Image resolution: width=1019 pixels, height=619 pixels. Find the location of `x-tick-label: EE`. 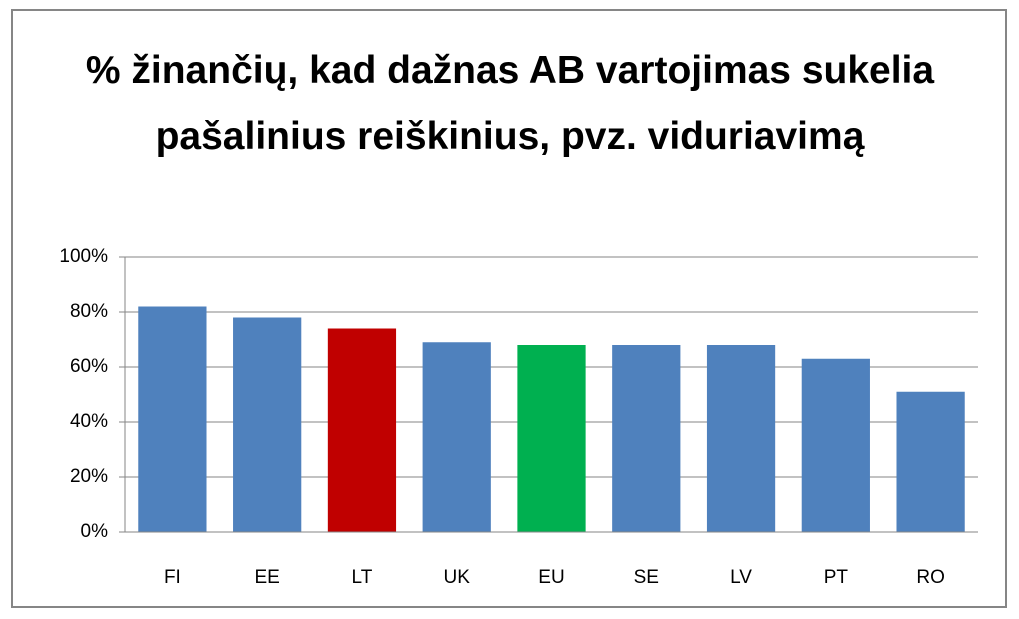

x-tick-label: EE is located at coordinates (266, 577).